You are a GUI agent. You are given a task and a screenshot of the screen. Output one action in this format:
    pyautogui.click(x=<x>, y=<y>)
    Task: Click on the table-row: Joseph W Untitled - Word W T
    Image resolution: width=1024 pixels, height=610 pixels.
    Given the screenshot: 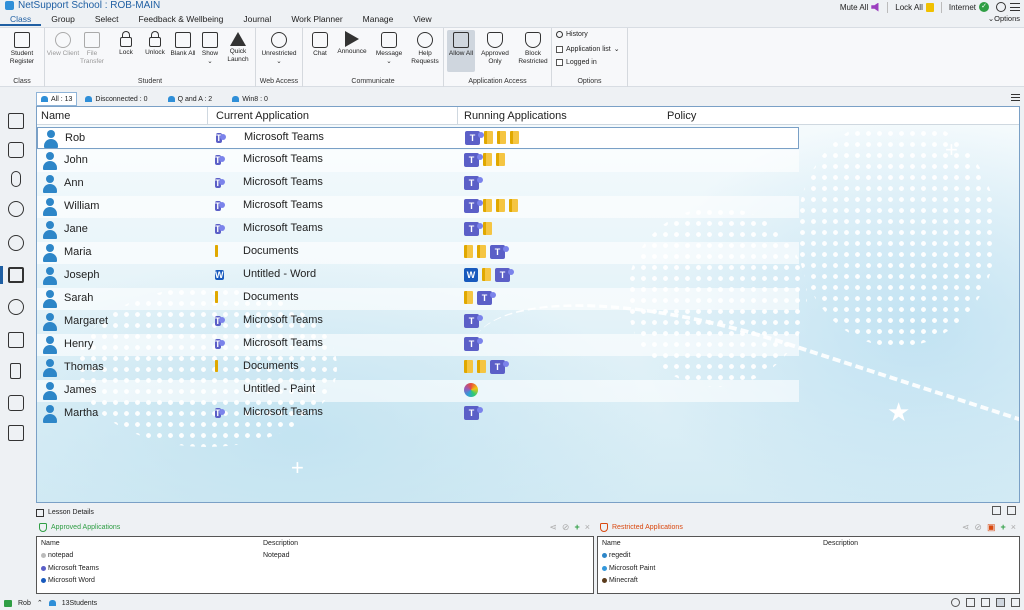 What is the action you would take?
    pyautogui.click(x=418, y=276)
    